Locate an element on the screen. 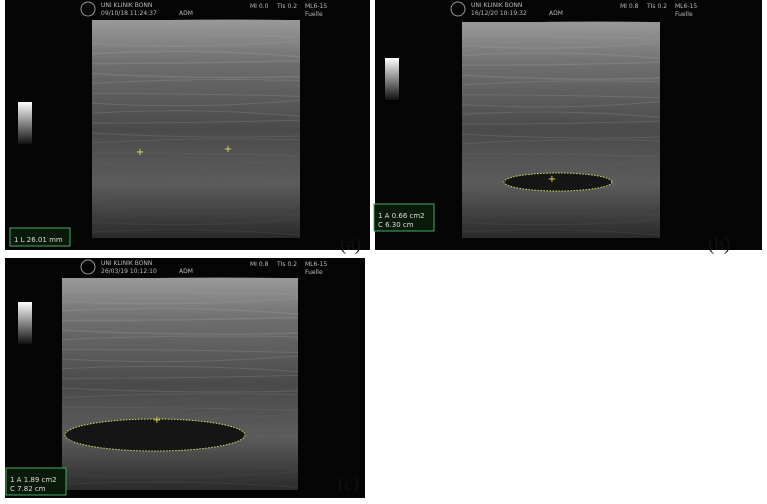 The height and width of the screenshot is (504, 767). measurement: 1 A 1.89 cm2 is located at coordinates (33, 480).